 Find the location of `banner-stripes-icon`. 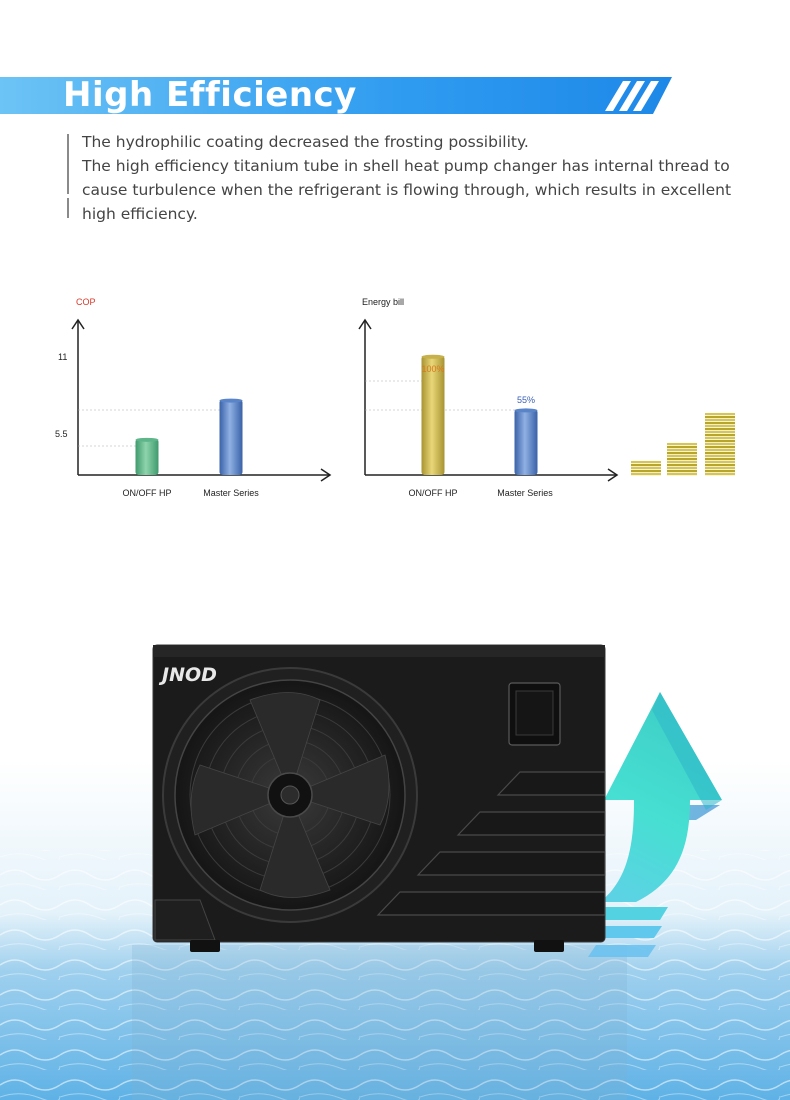

banner-stripes-icon is located at coordinates (632, 96).